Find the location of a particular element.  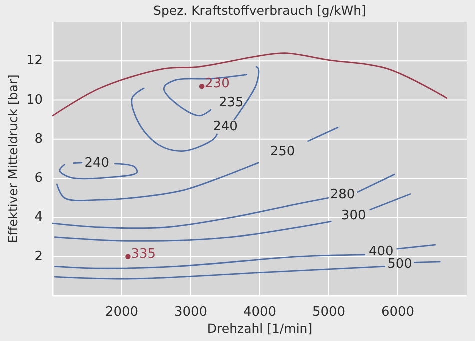

text: 240 is located at coordinates (97, 163).